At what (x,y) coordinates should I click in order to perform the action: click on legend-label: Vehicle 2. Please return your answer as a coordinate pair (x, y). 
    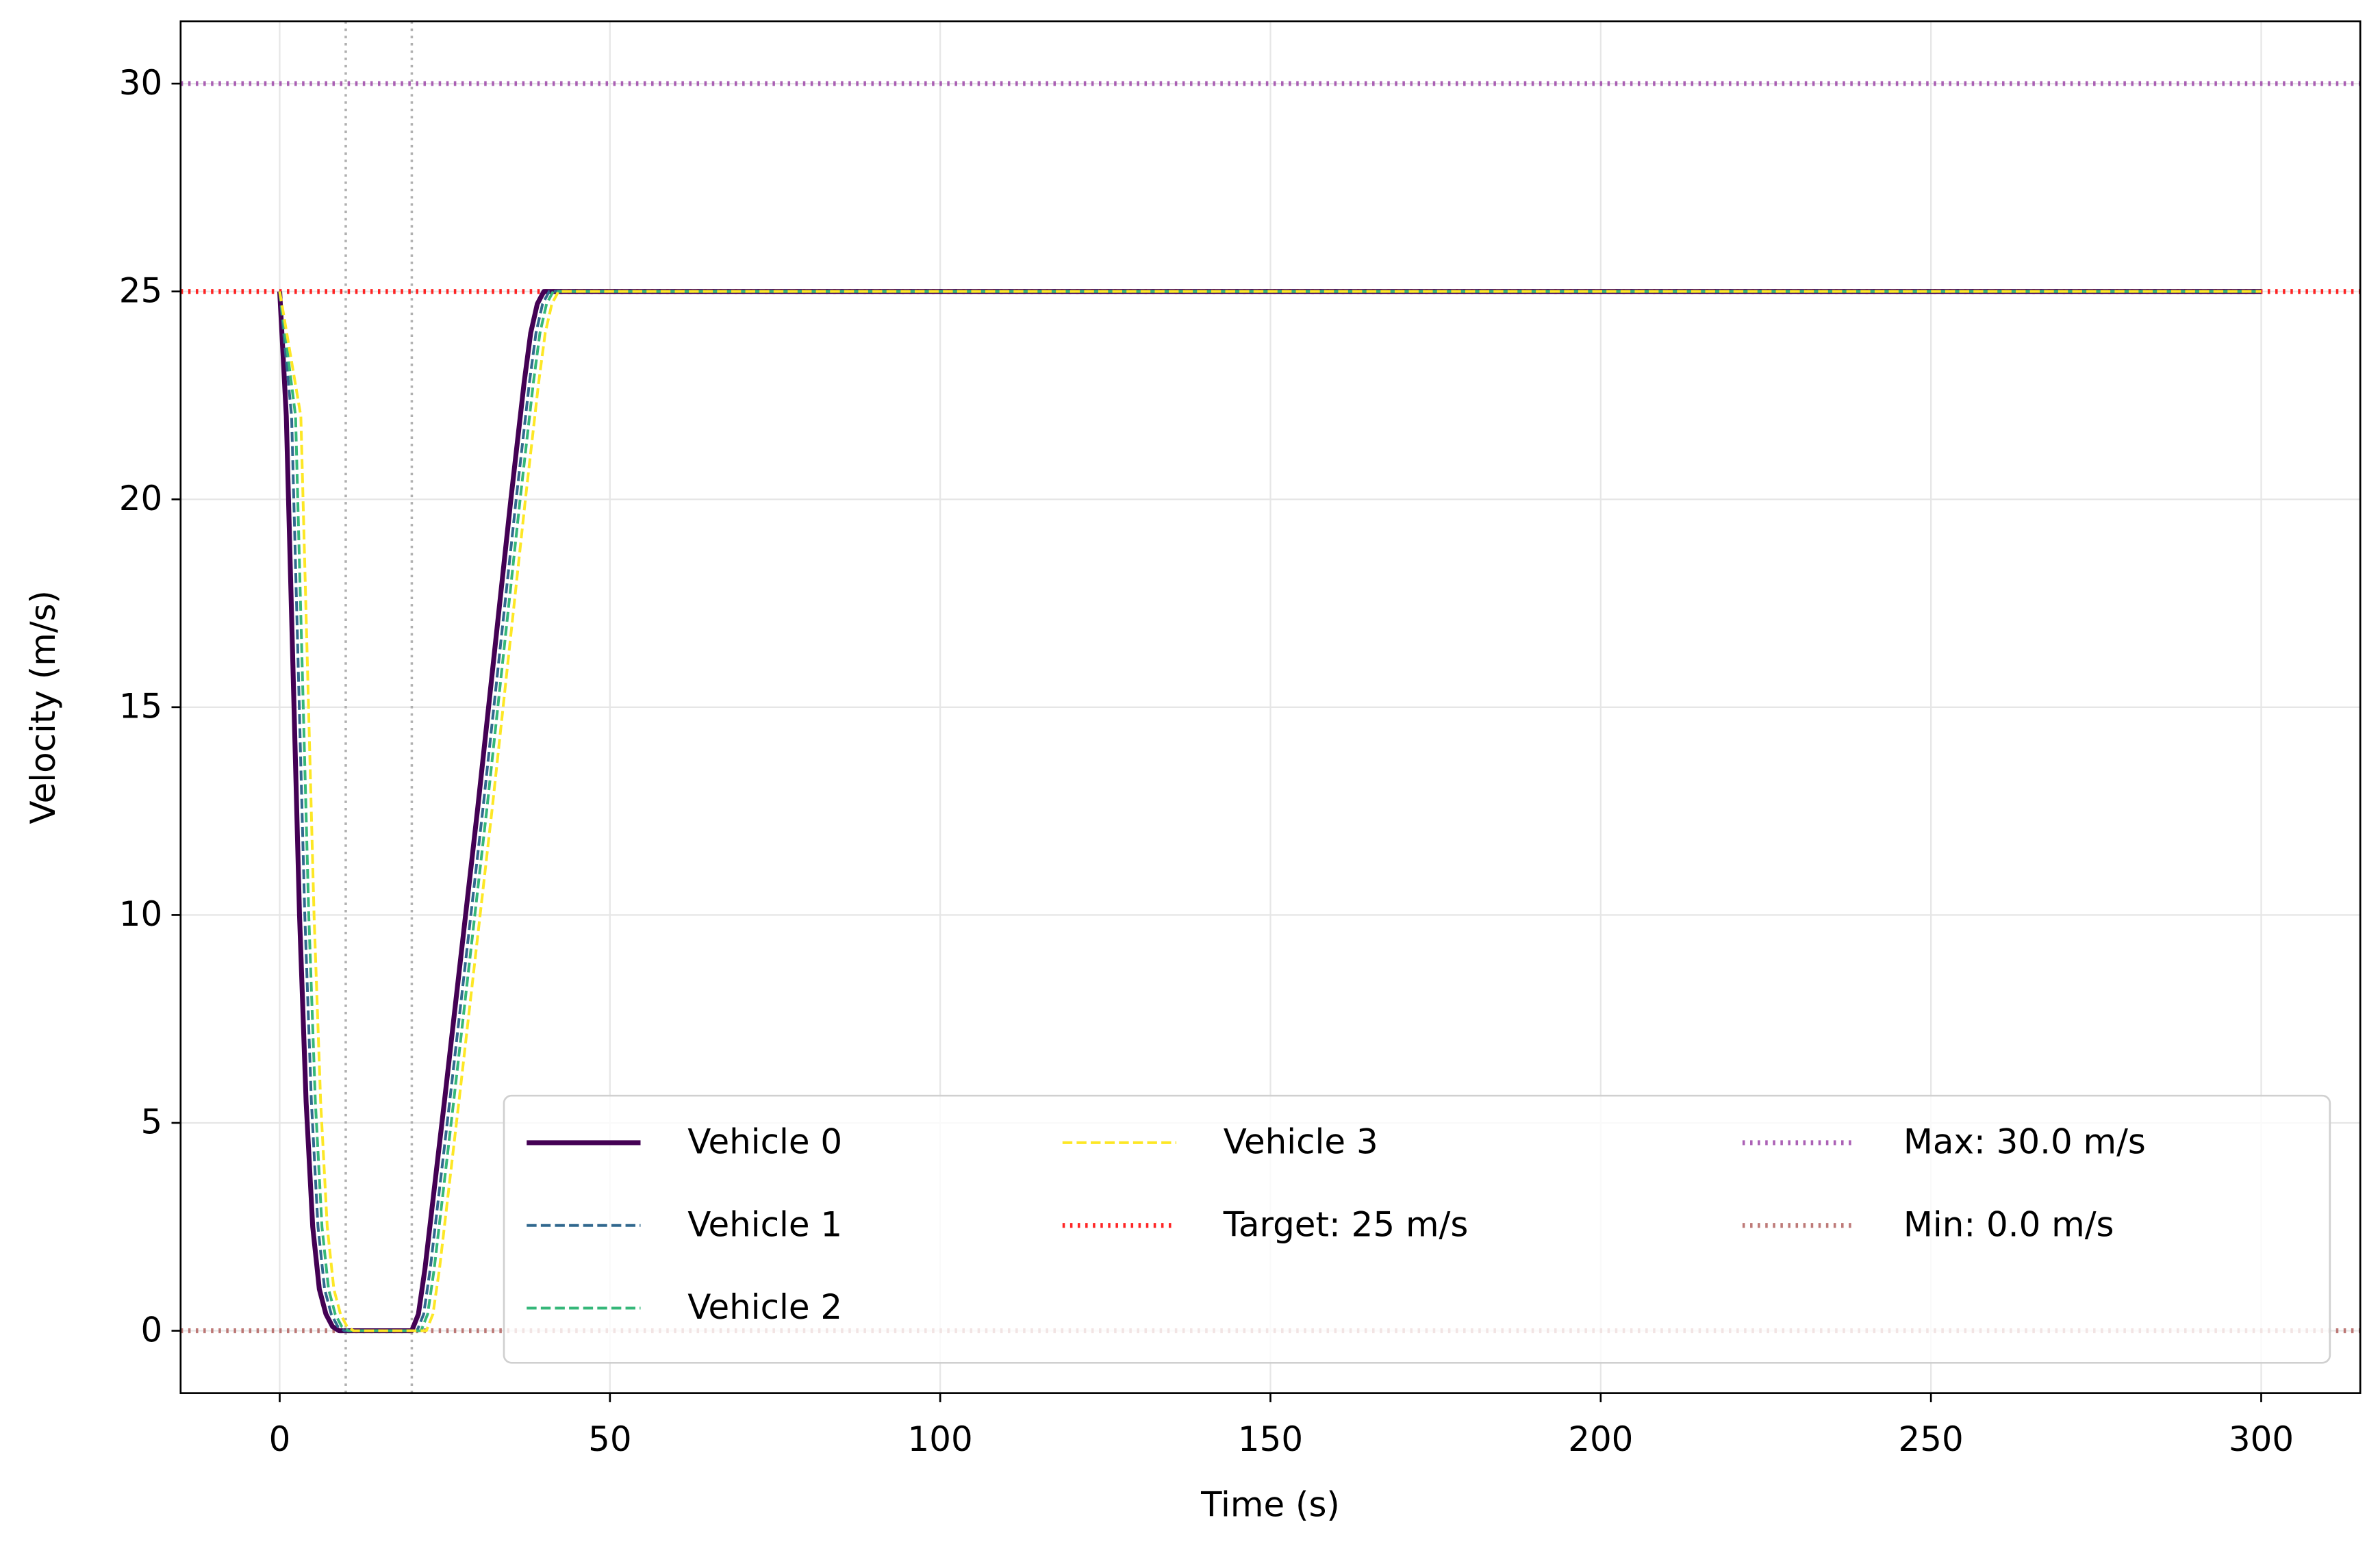
    Looking at the image, I should click on (764, 1307).